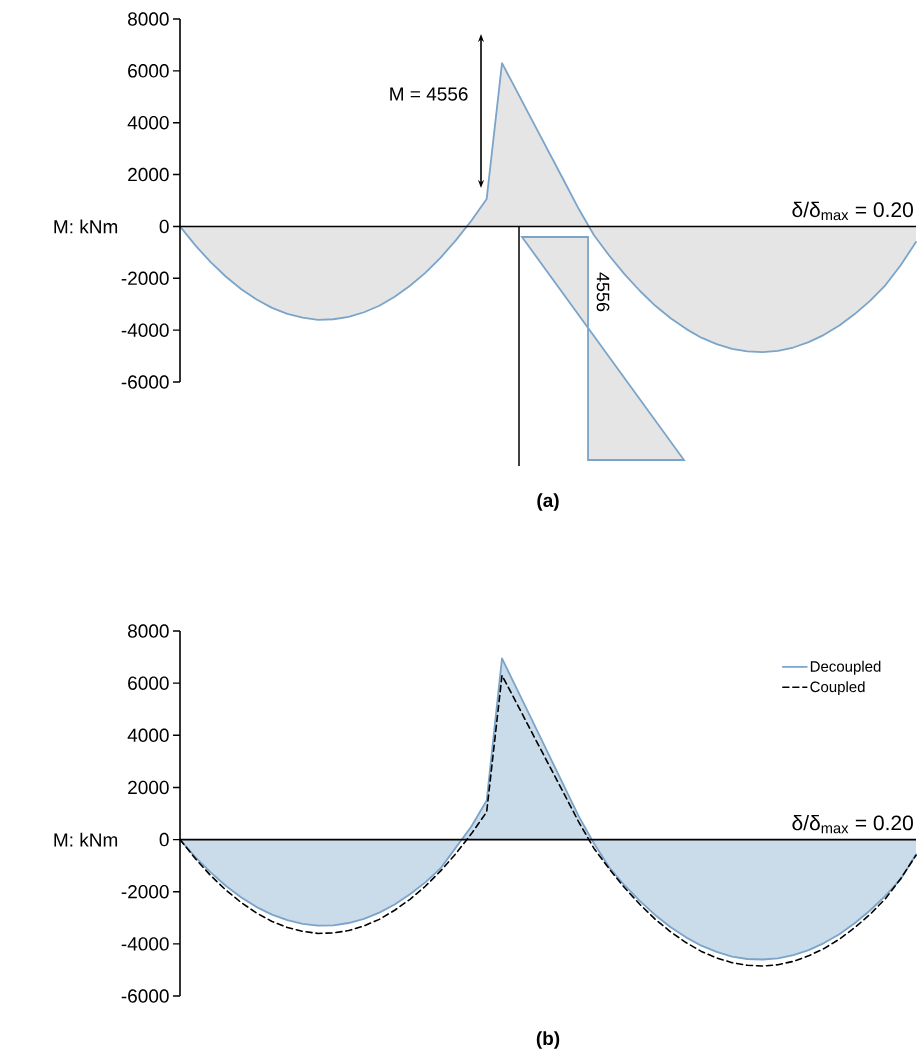 The image size is (924, 1059). Describe the element at coordinates (837, 688) in the screenshot. I see `legend-label: Coupled` at that location.